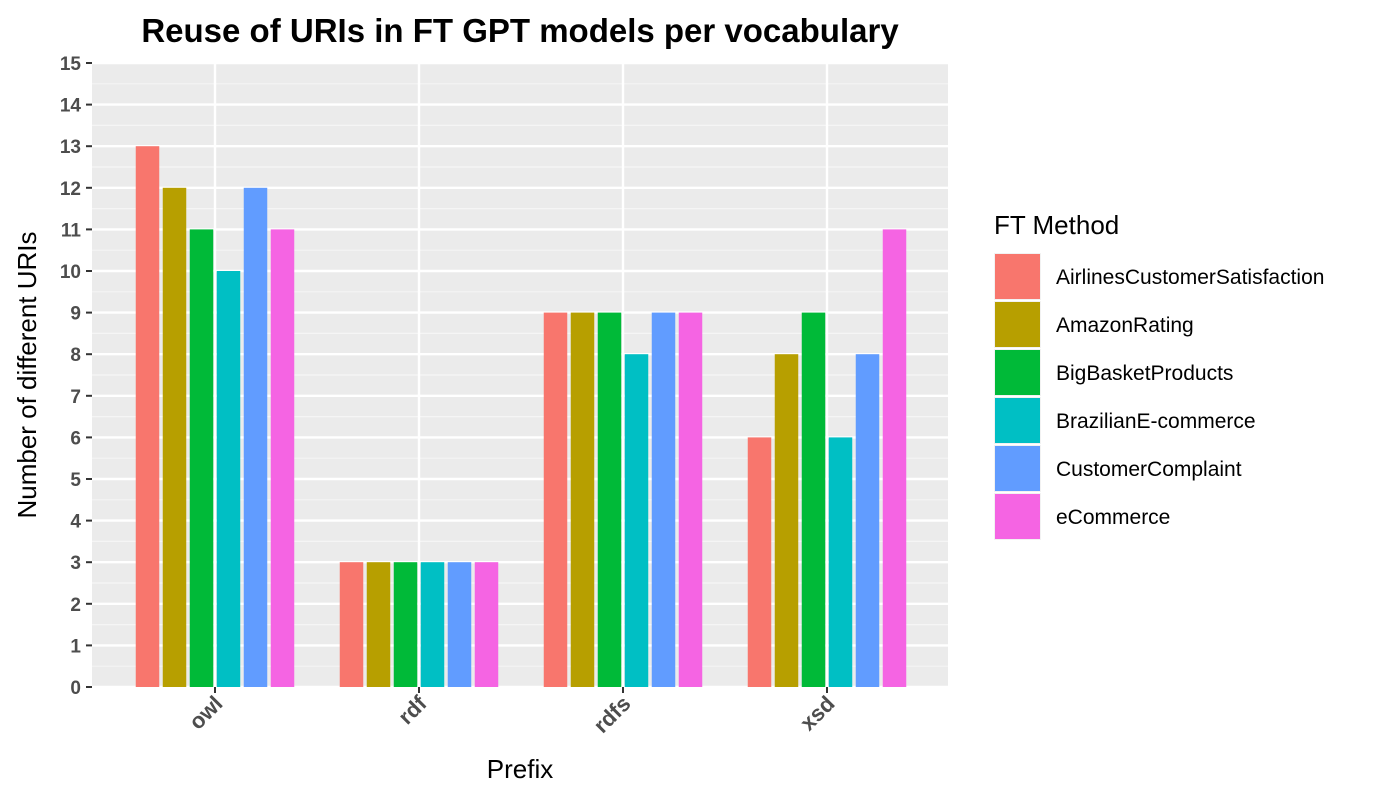 The height and width of the screenshot is (800, 1400). What do you see at coordinates (786, 520) in the screenshot?
I see `bar-AmazonRating-xsd` at bounding box center [786, 520].